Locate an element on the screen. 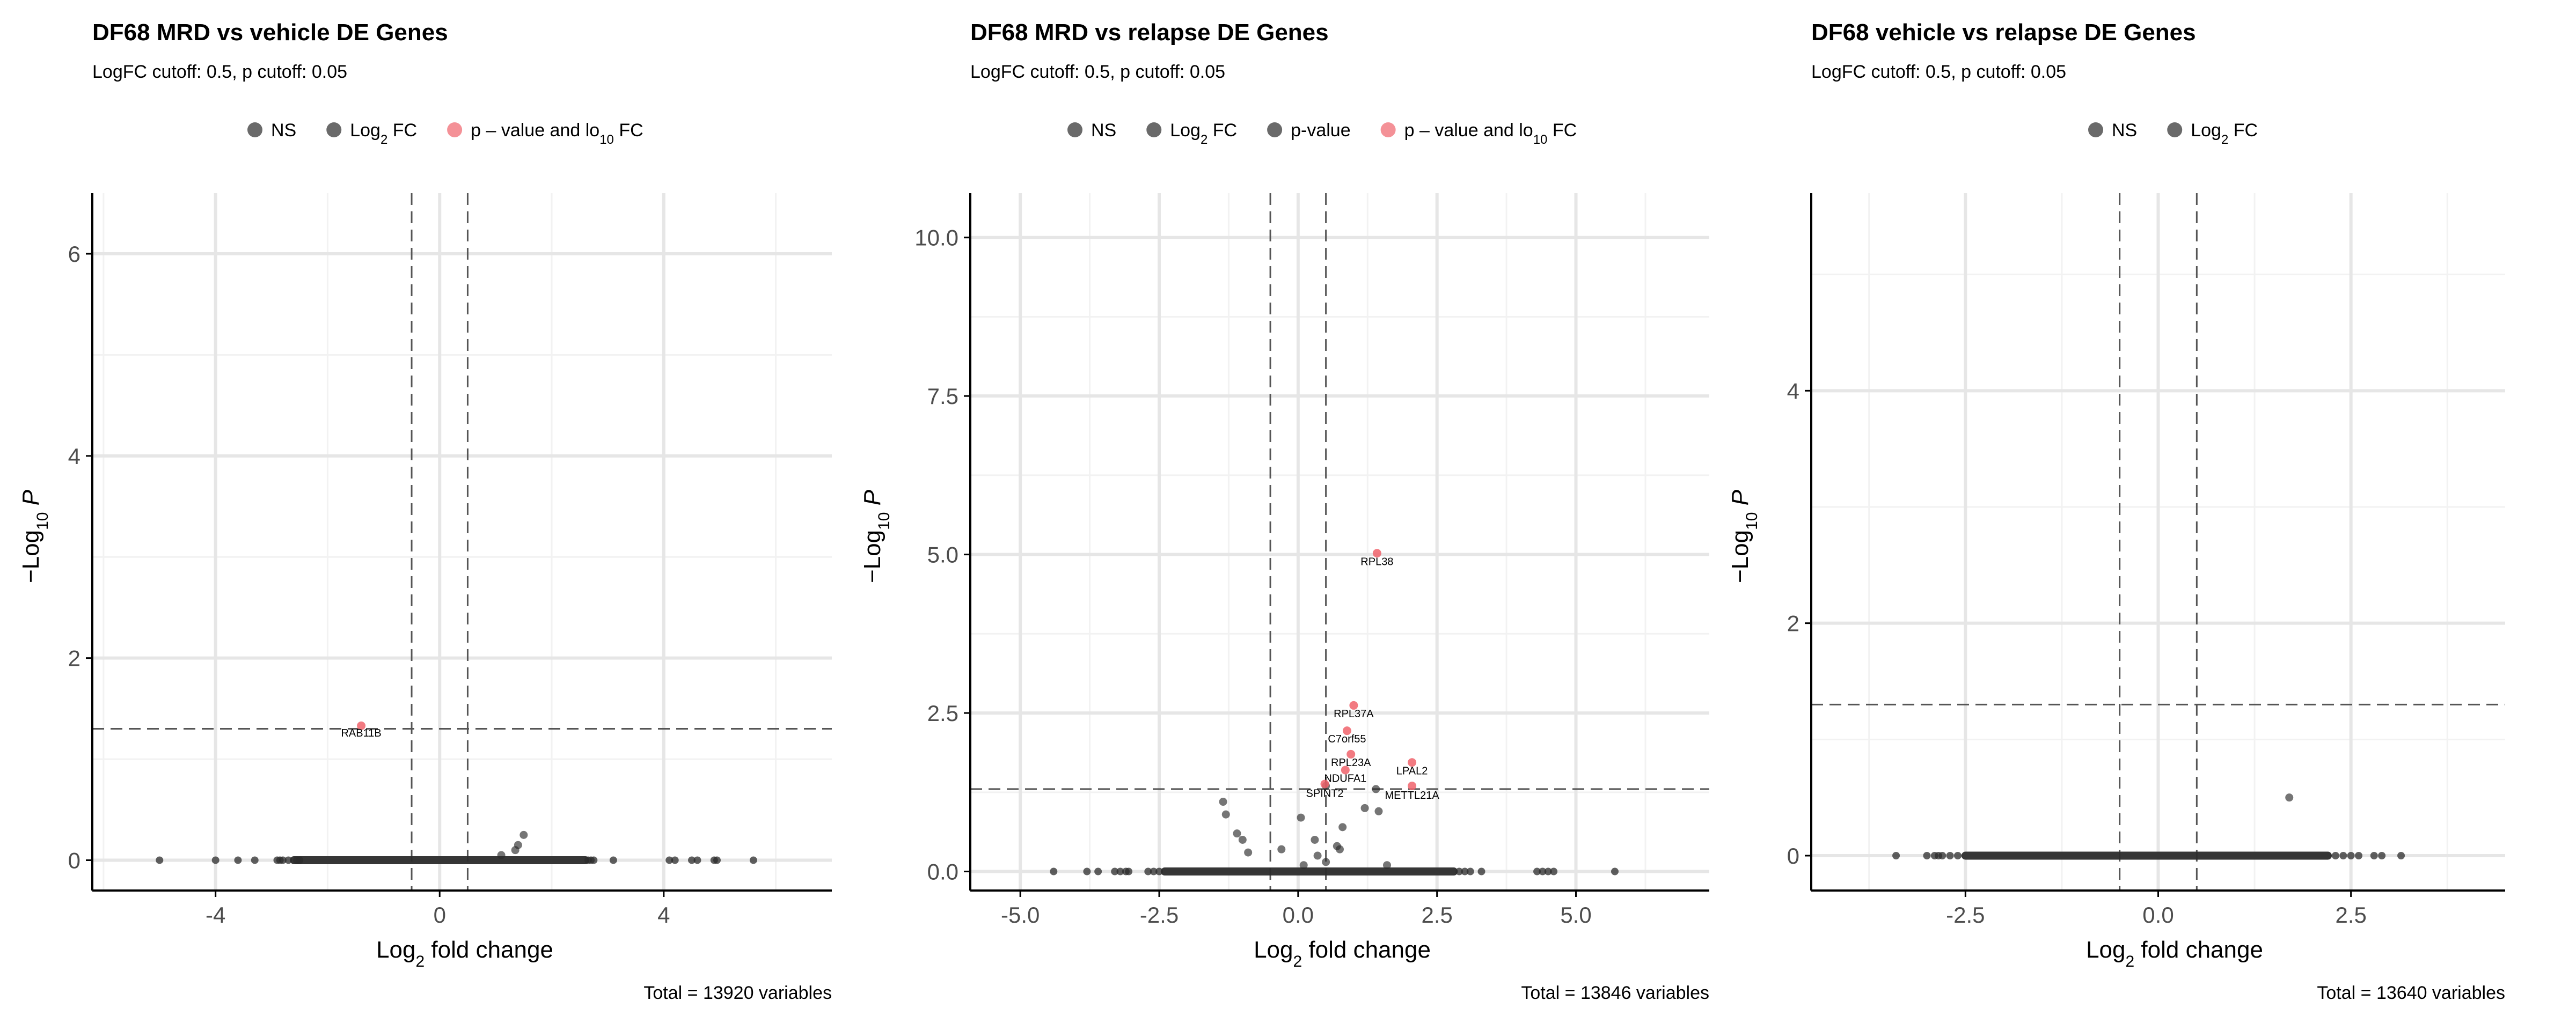 The image size is (2576, 1030). x-tick-label: -4 is located at coordinates (215, 915).